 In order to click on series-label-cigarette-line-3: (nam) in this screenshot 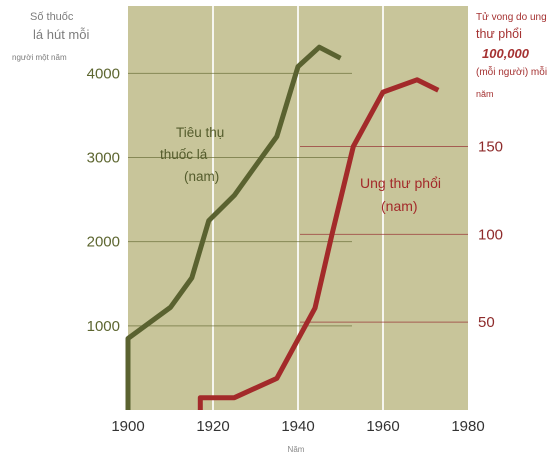, I will do `click(201, 176)`.